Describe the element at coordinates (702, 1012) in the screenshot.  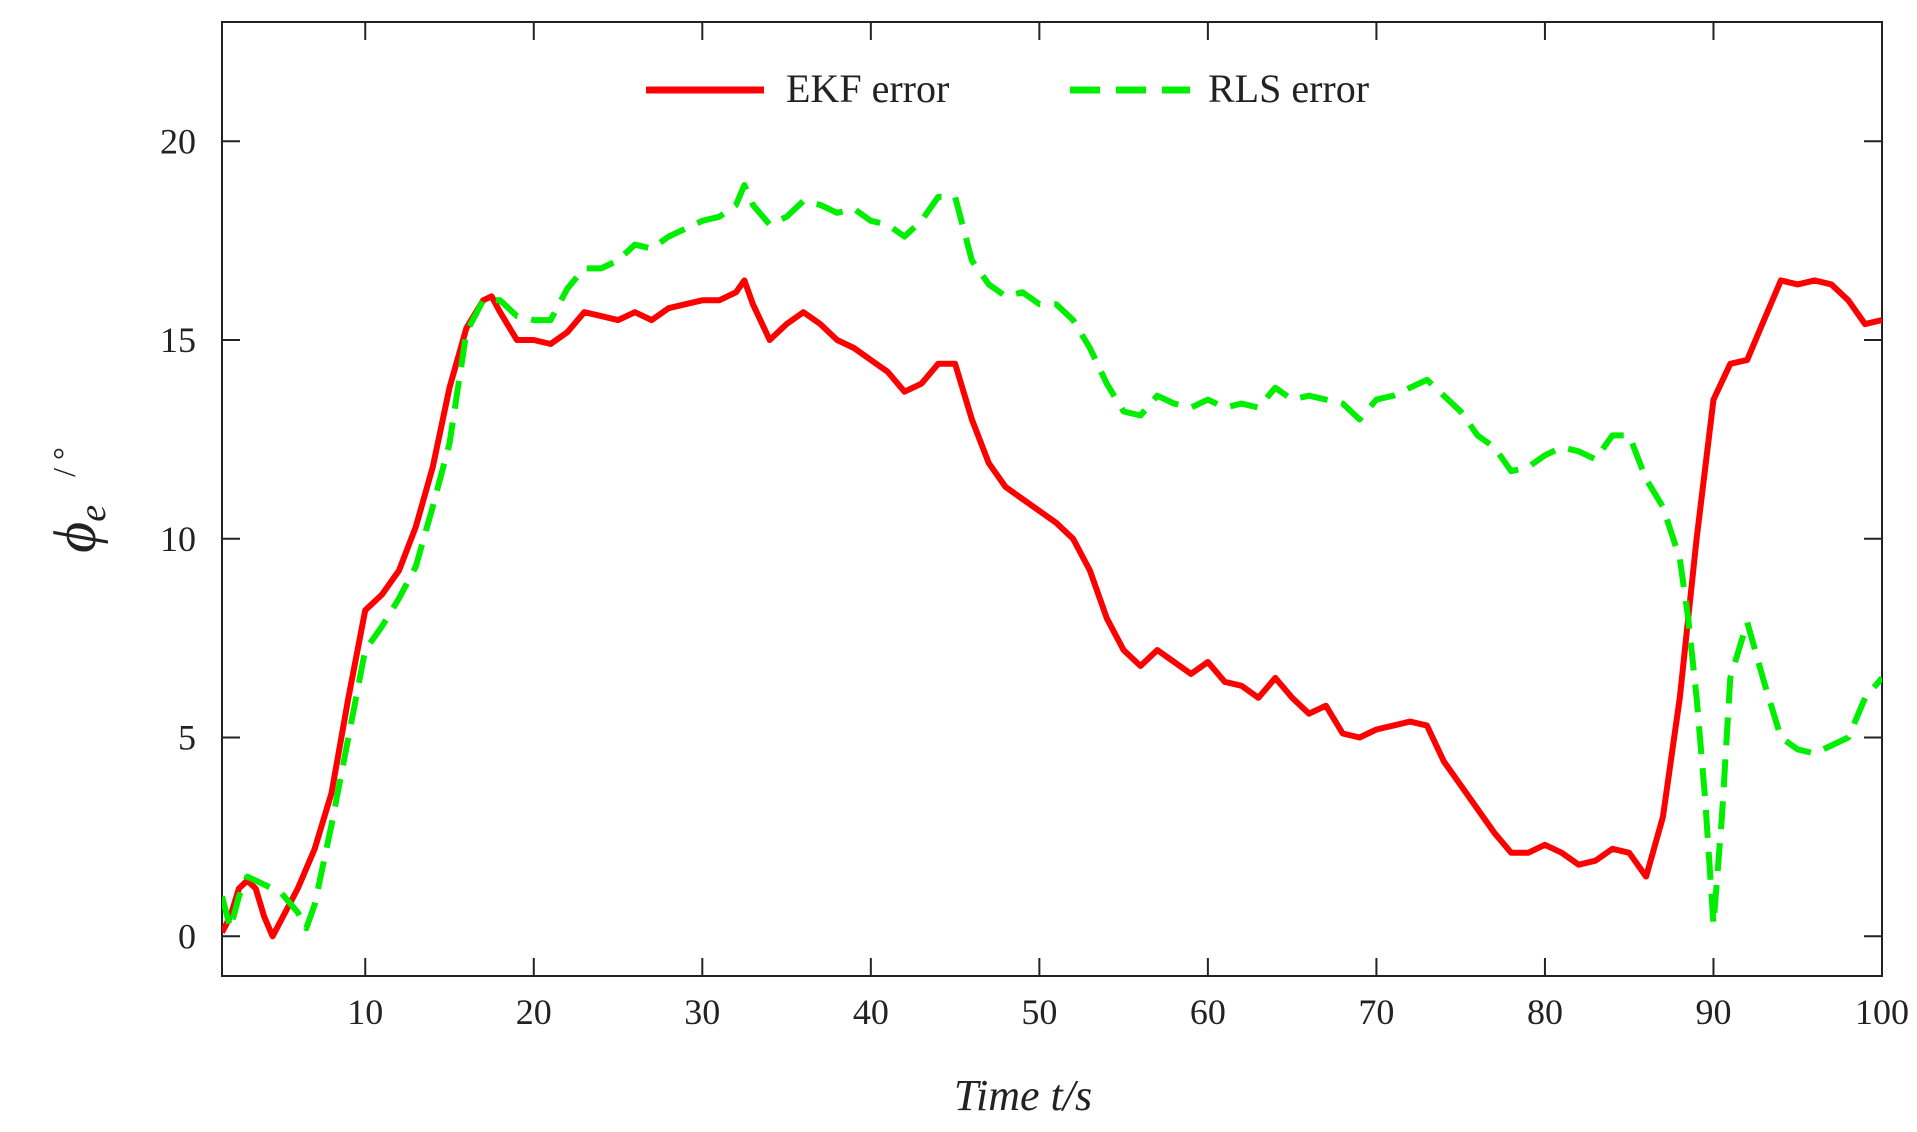
I see `x-tick-label-30: 30` at that location.